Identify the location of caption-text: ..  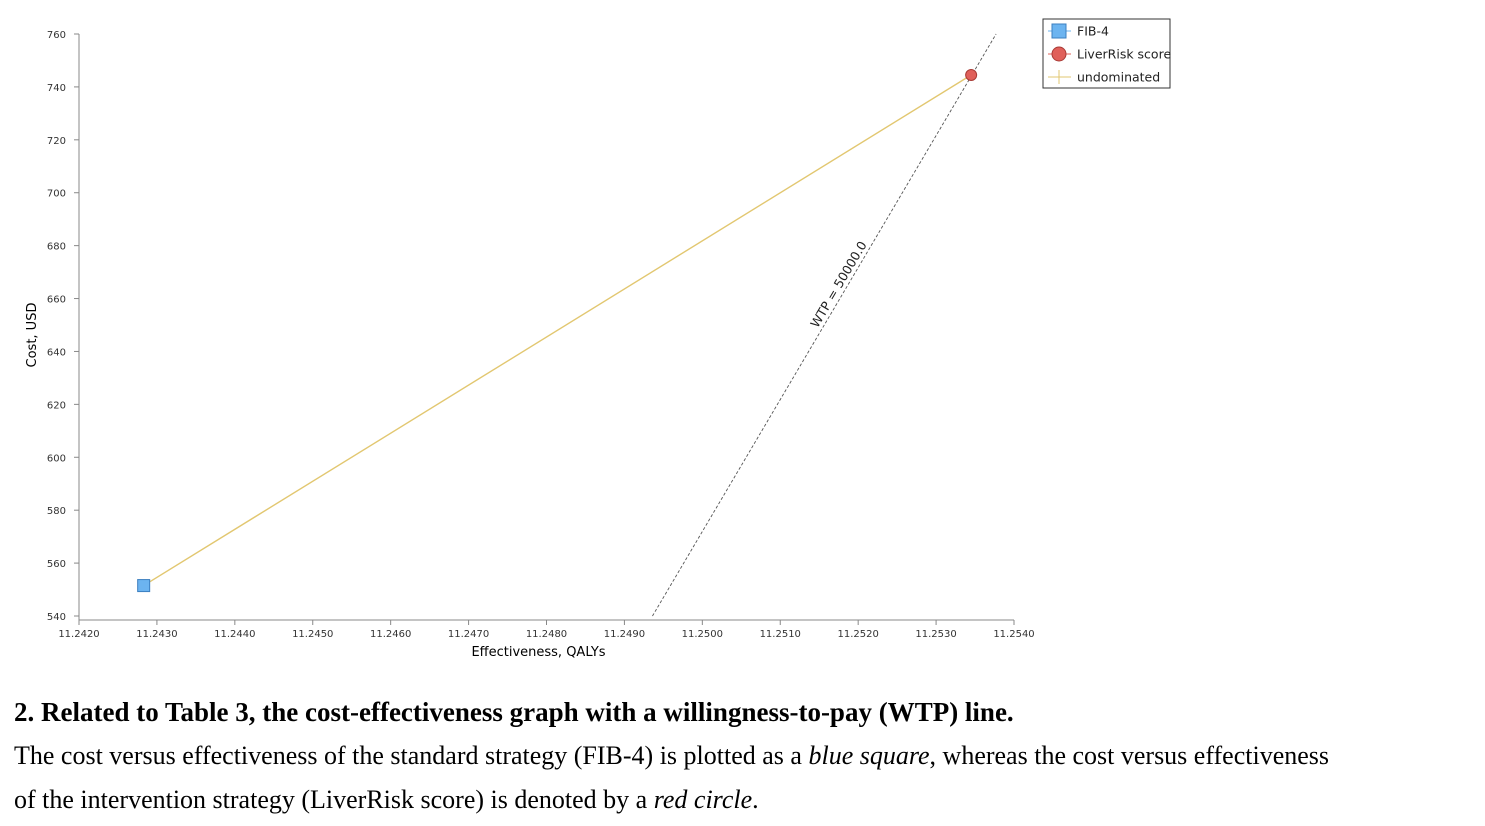
(755, 799).